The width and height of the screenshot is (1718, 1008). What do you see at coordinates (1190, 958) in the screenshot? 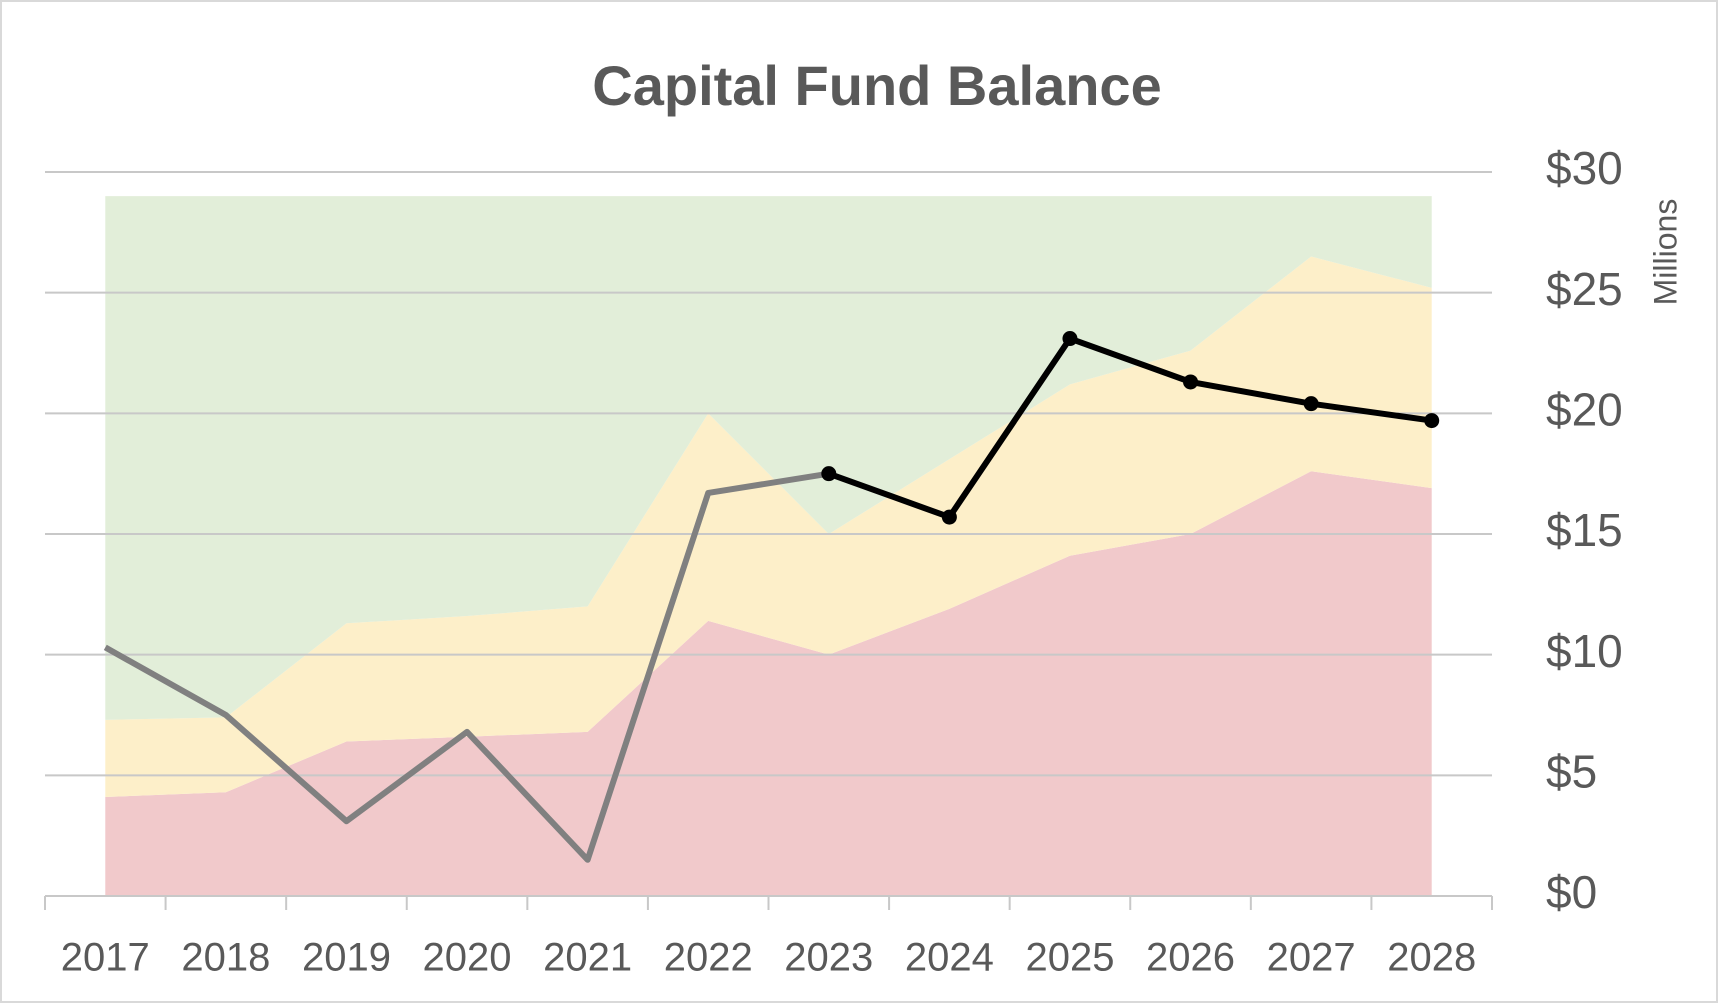
I see `x-tick-label: 2026` at bounding box center [1190, 958].